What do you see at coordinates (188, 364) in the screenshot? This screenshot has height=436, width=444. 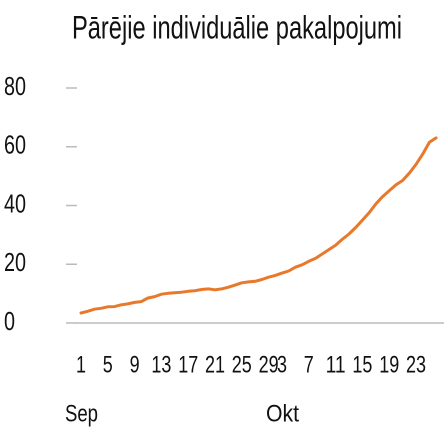 I see `x-tick-label: 17` at bounding box center [188, 364].